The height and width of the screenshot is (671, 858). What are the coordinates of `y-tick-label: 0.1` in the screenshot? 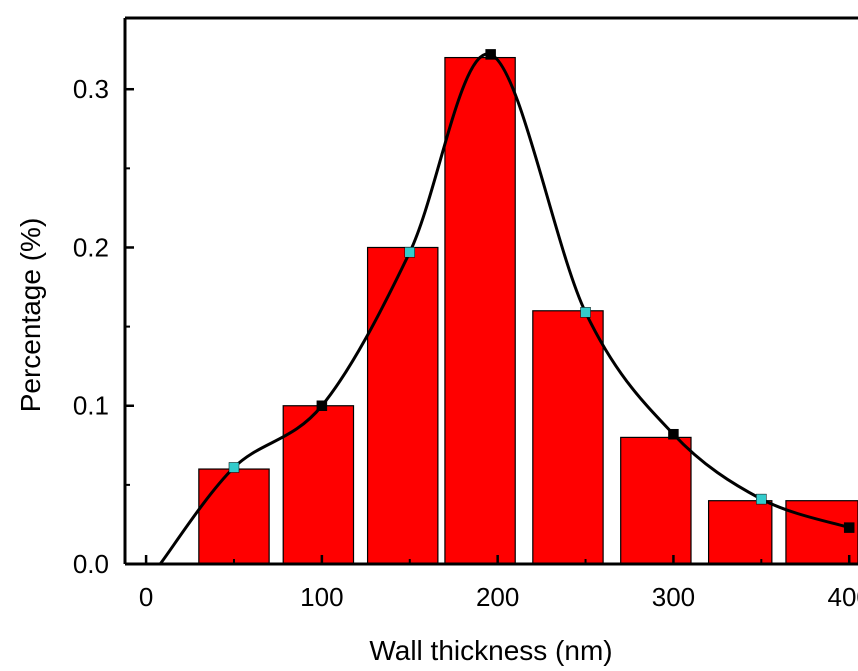 It's located at (91, 406).